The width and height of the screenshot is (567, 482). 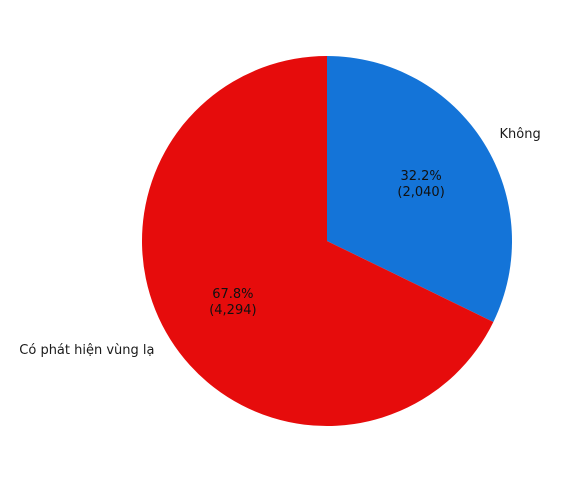 What do you see at coordinates (420, 192) in the screenshot?
I see `slice-count-khong: (2,040)` at bounding box center [420, 192].